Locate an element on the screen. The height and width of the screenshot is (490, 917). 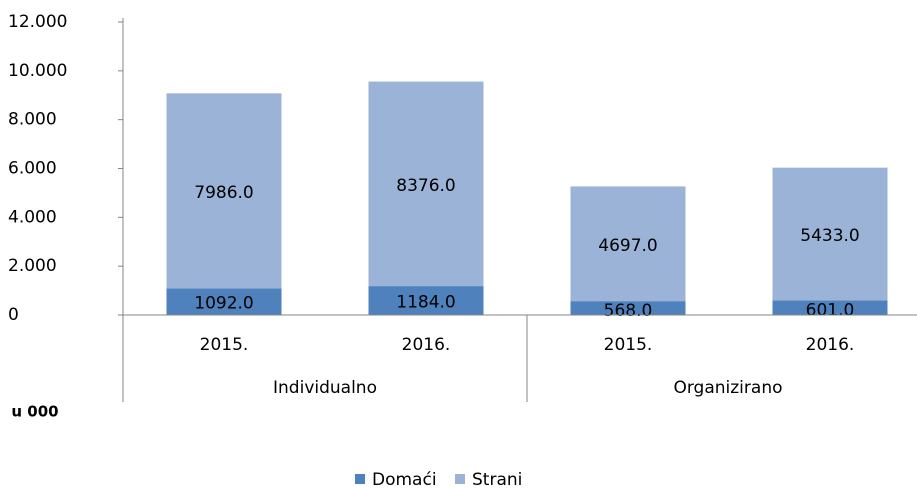
data-label: 1092.0 is located at coordinates (223, 304).